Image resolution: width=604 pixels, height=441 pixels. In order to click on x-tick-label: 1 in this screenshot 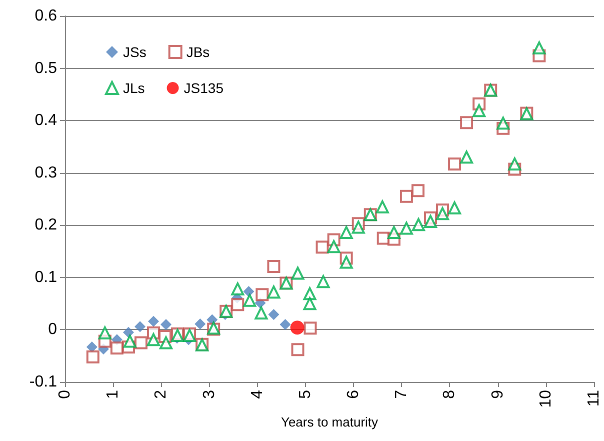, I will do `click(113, 394)`.